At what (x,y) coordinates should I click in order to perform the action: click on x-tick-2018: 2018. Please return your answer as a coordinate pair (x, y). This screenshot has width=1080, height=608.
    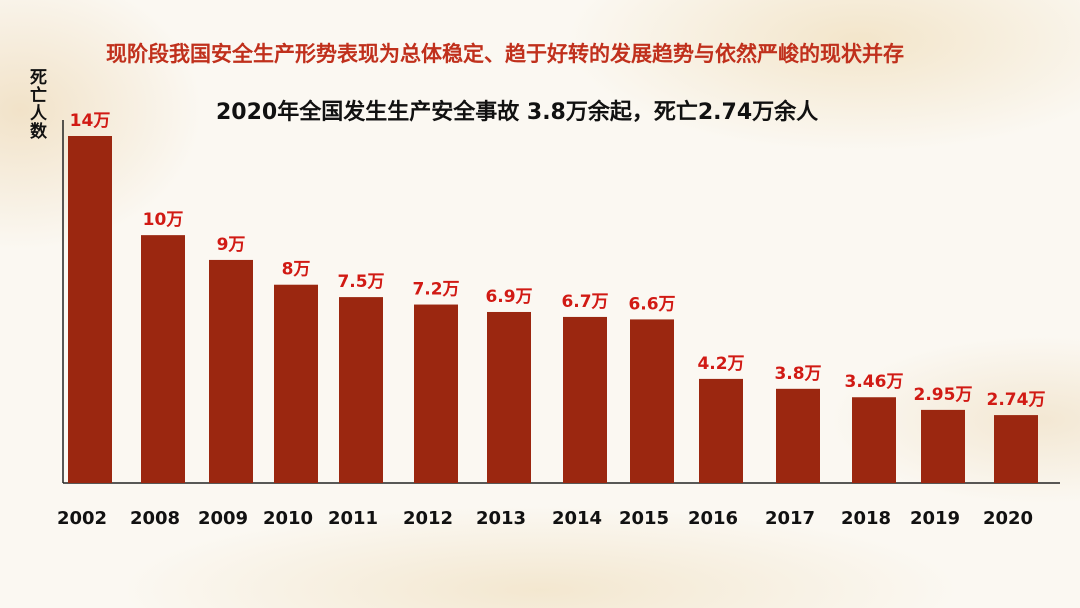
    Looking at the image, I should click on (866, 518).